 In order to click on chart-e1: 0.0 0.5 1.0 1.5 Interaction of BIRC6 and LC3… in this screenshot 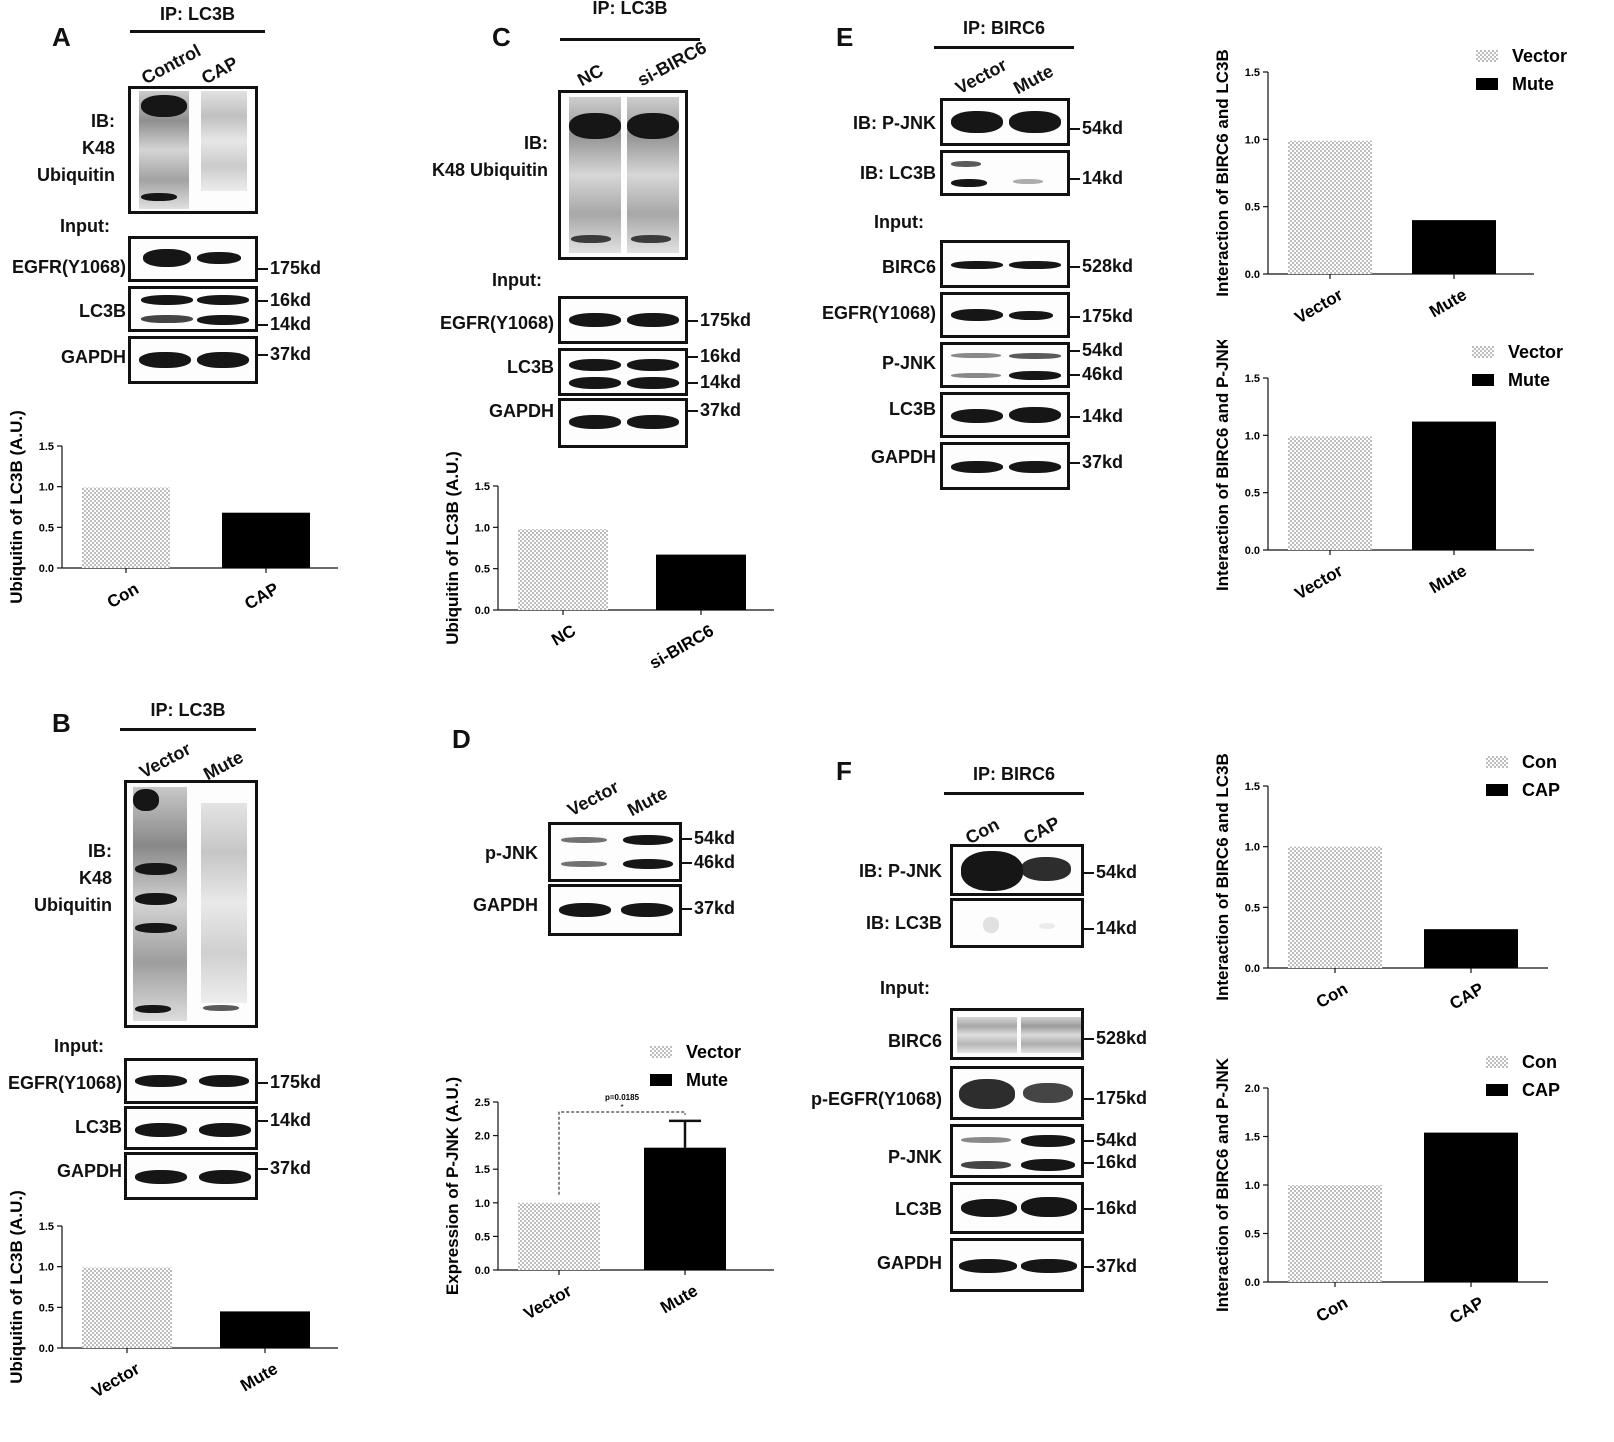, I will do `click(1390, 186)`.